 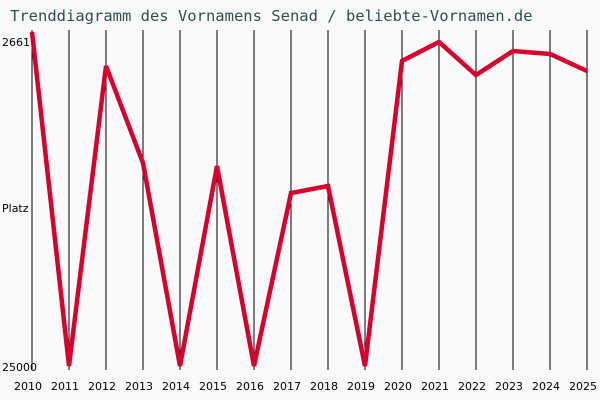 I want to click on x-tick-label: 2014, so click(x=176, y=386).